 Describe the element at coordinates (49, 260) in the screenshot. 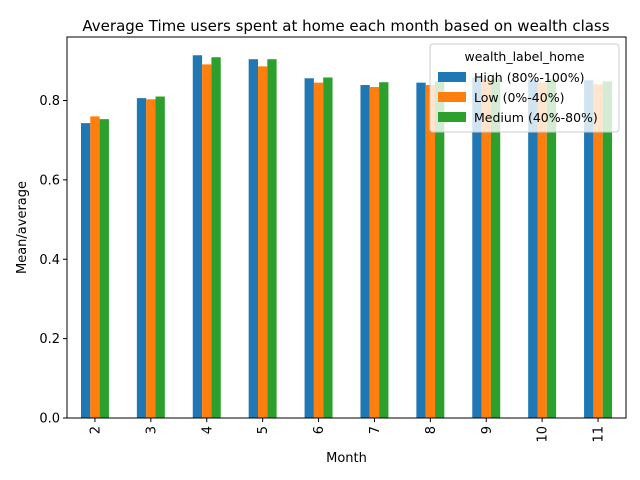

I see `y-tick-label: 0.4` at that location.